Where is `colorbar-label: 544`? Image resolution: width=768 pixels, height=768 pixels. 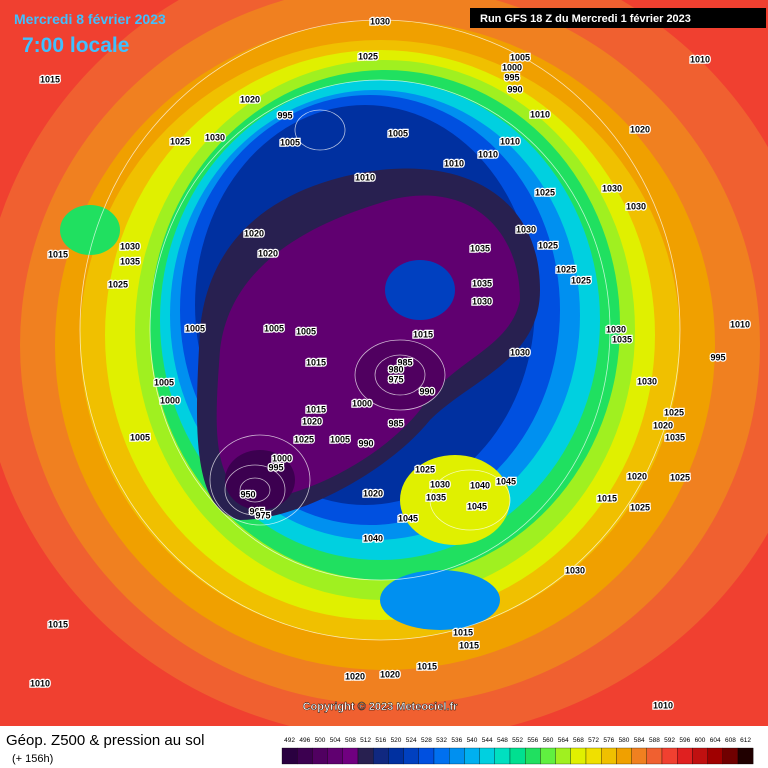 colorbar-label: 544 is located at coordinates (487, 740).